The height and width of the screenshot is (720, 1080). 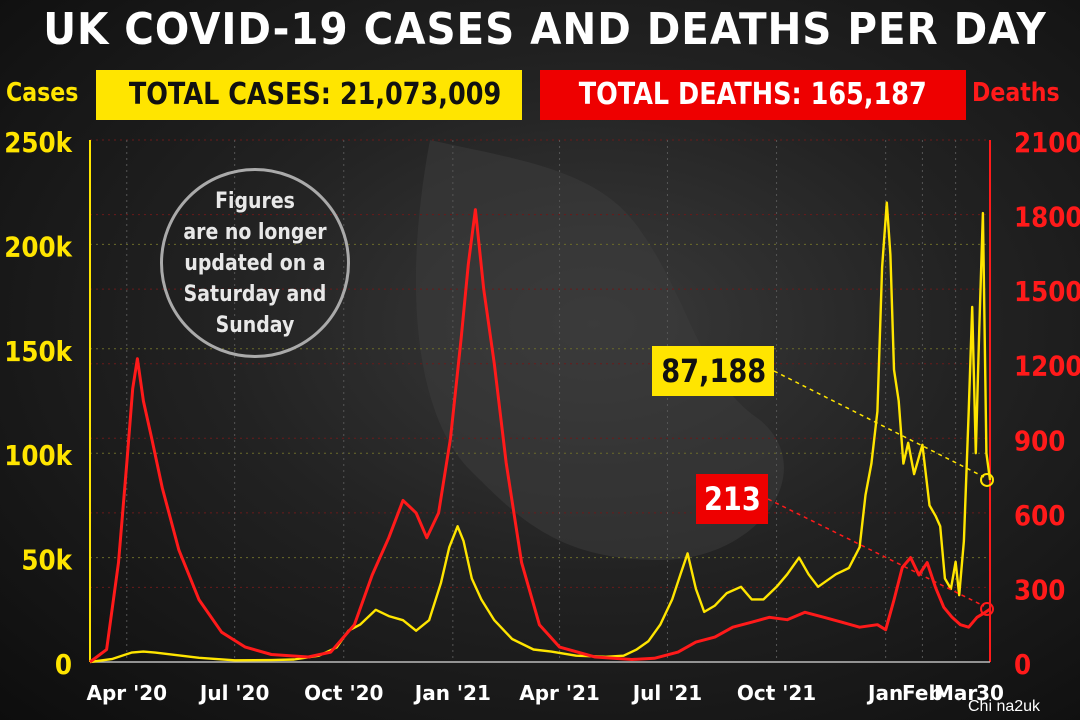 I want to click on y-right-tick-label: 900, so click(x=1039, y=442).